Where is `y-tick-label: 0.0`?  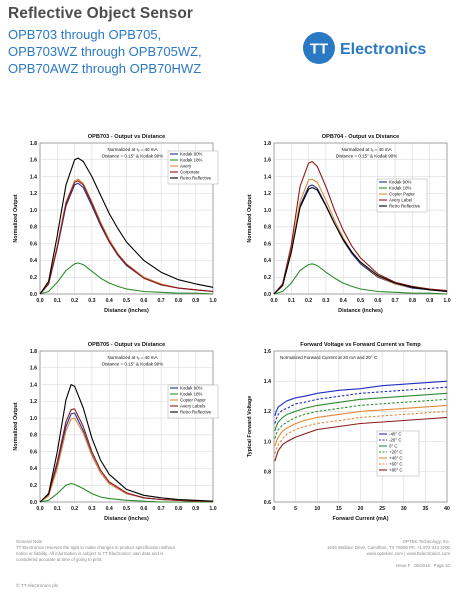 y-tick-label: 0.0 is located at coordinates (33, 503).